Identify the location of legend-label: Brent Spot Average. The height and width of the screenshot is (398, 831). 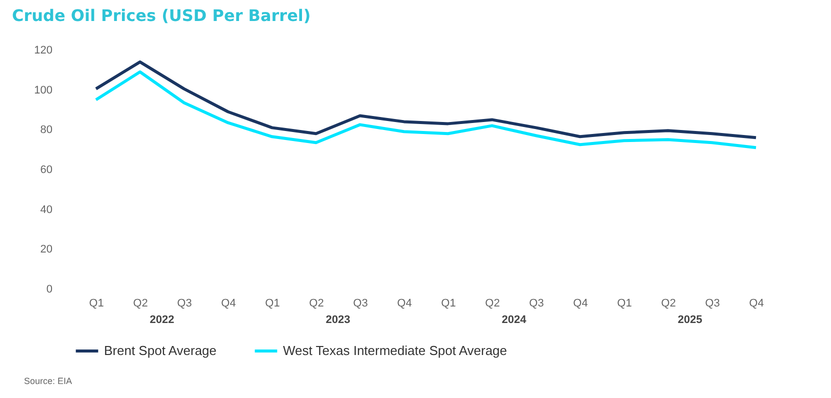
(160, 350).